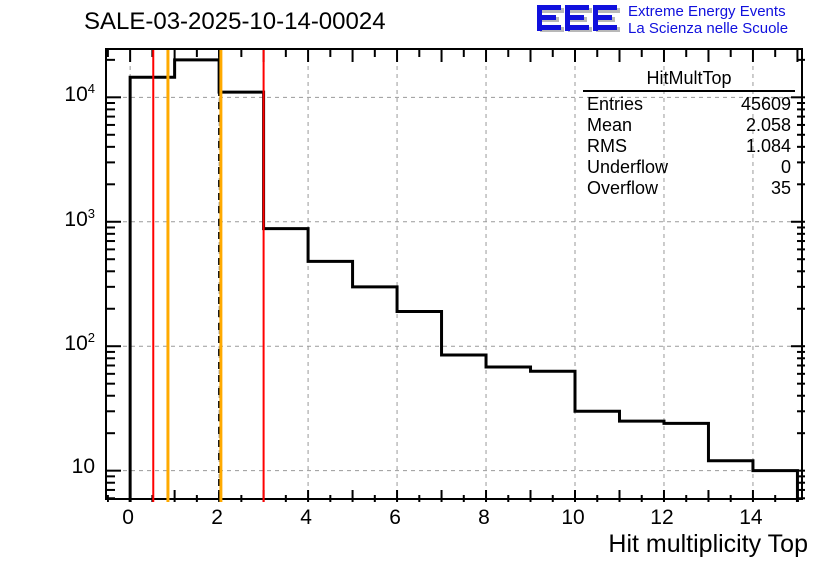  What do you see at coordinates (707, 11) in the screenshot?
I see `eee-logo-line1: Extreme Energy Events` at bounding box center [707, 11].